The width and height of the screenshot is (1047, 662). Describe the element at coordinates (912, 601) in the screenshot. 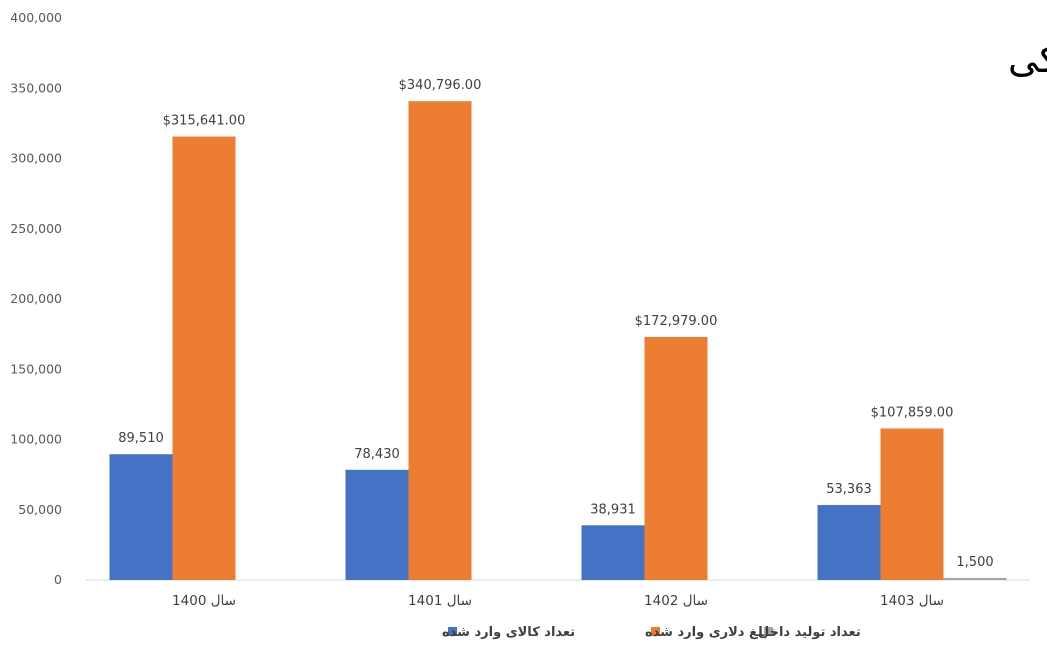

I see `category-label: سال 1403` at that location.